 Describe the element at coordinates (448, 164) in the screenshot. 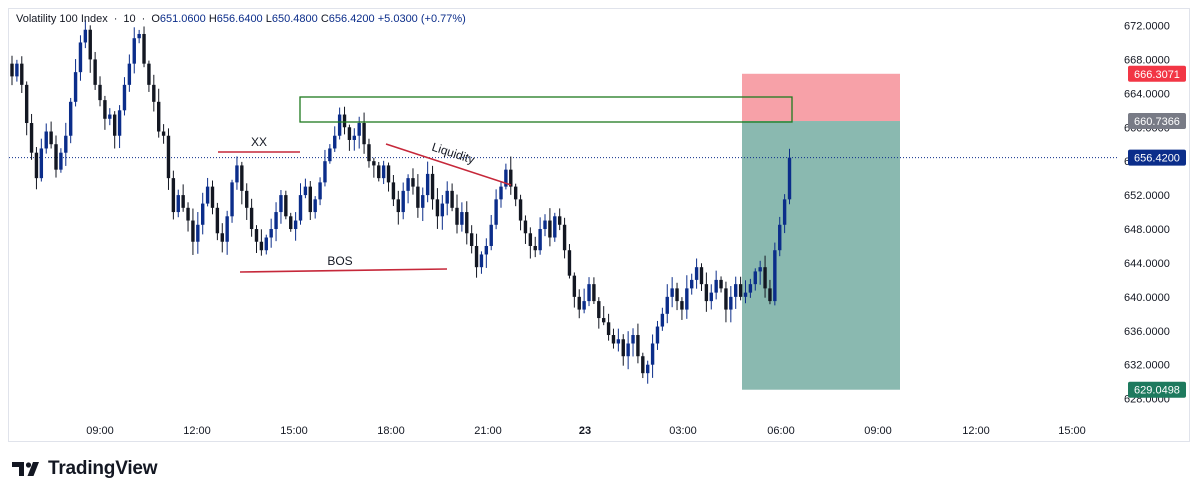

I see `liquidity-line` at that location.